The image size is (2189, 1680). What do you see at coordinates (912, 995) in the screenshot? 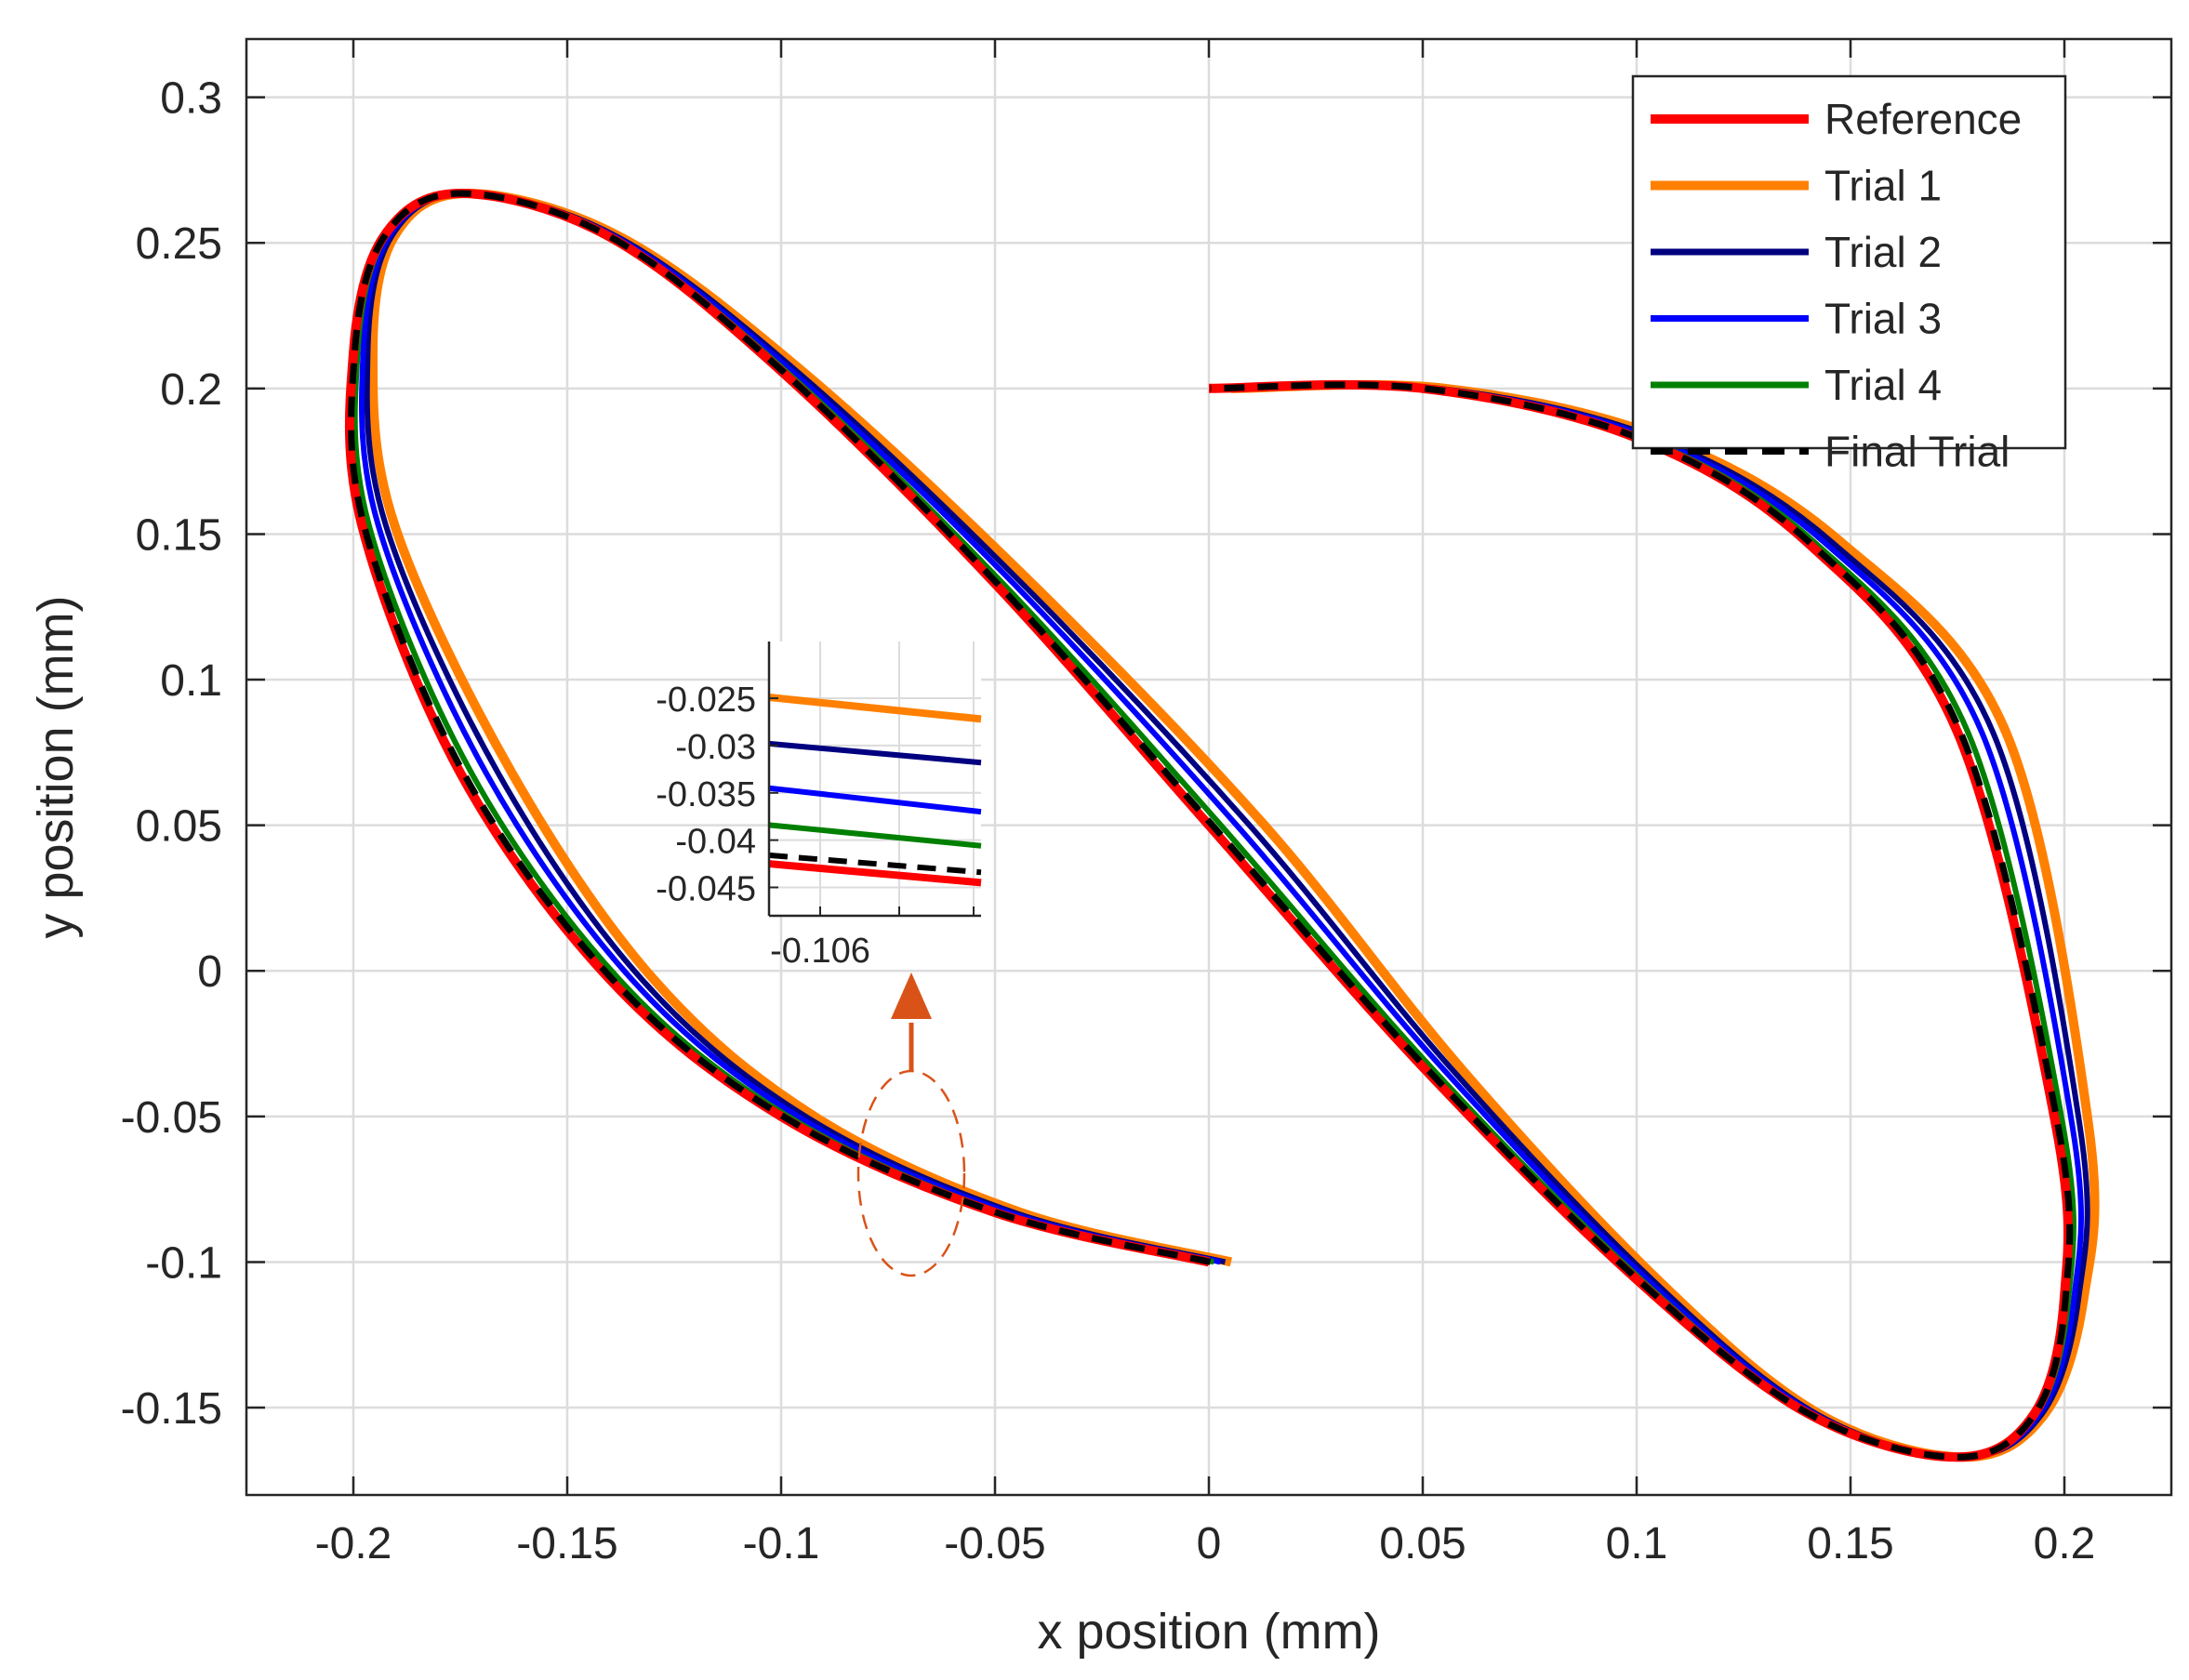
I see `zoom-arrow-head` at bounding box center [912, 995].